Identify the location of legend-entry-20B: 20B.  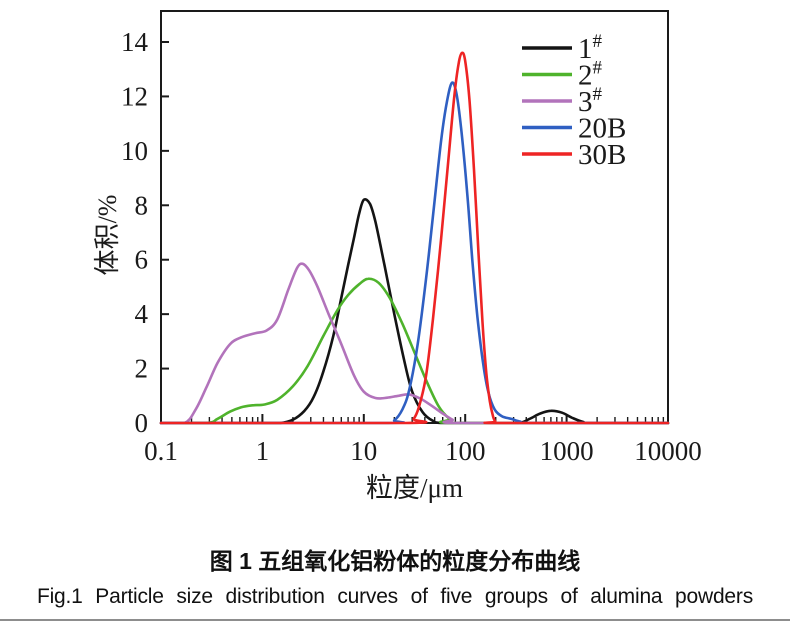
(574, 129).